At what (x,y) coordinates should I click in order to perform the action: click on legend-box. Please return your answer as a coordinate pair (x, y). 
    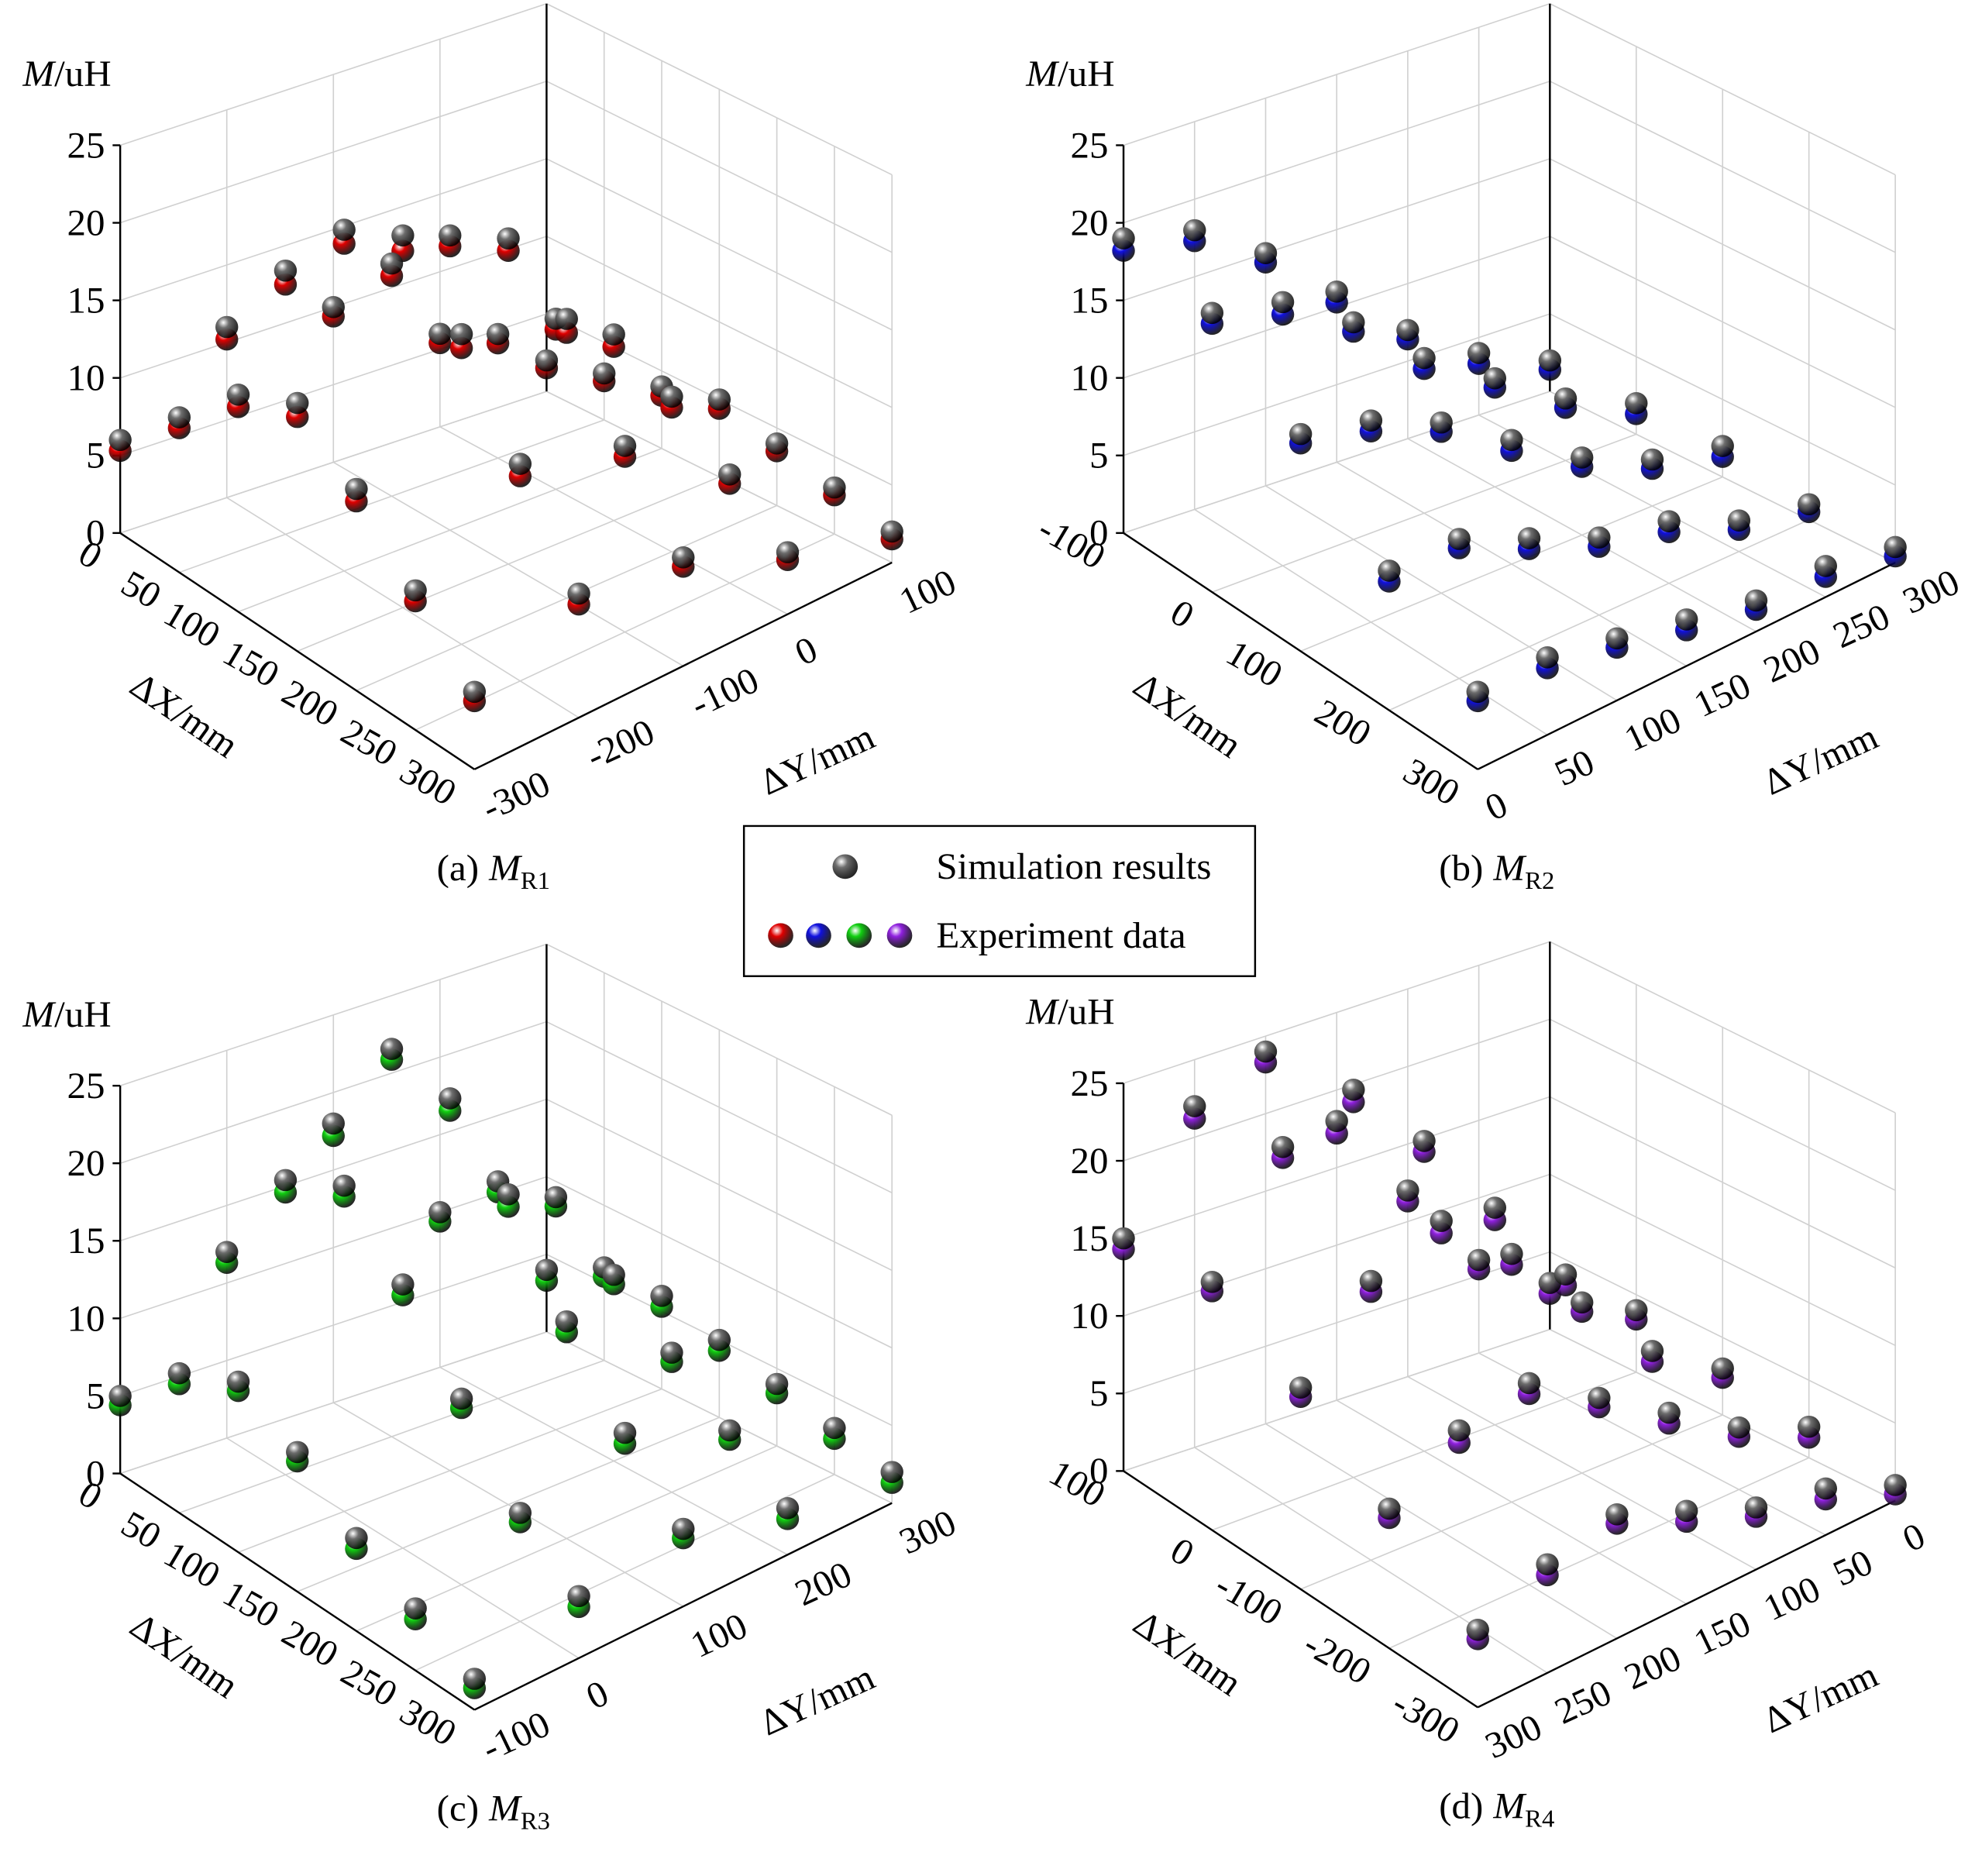
    Looking at the image, I should click on (1000, 900).